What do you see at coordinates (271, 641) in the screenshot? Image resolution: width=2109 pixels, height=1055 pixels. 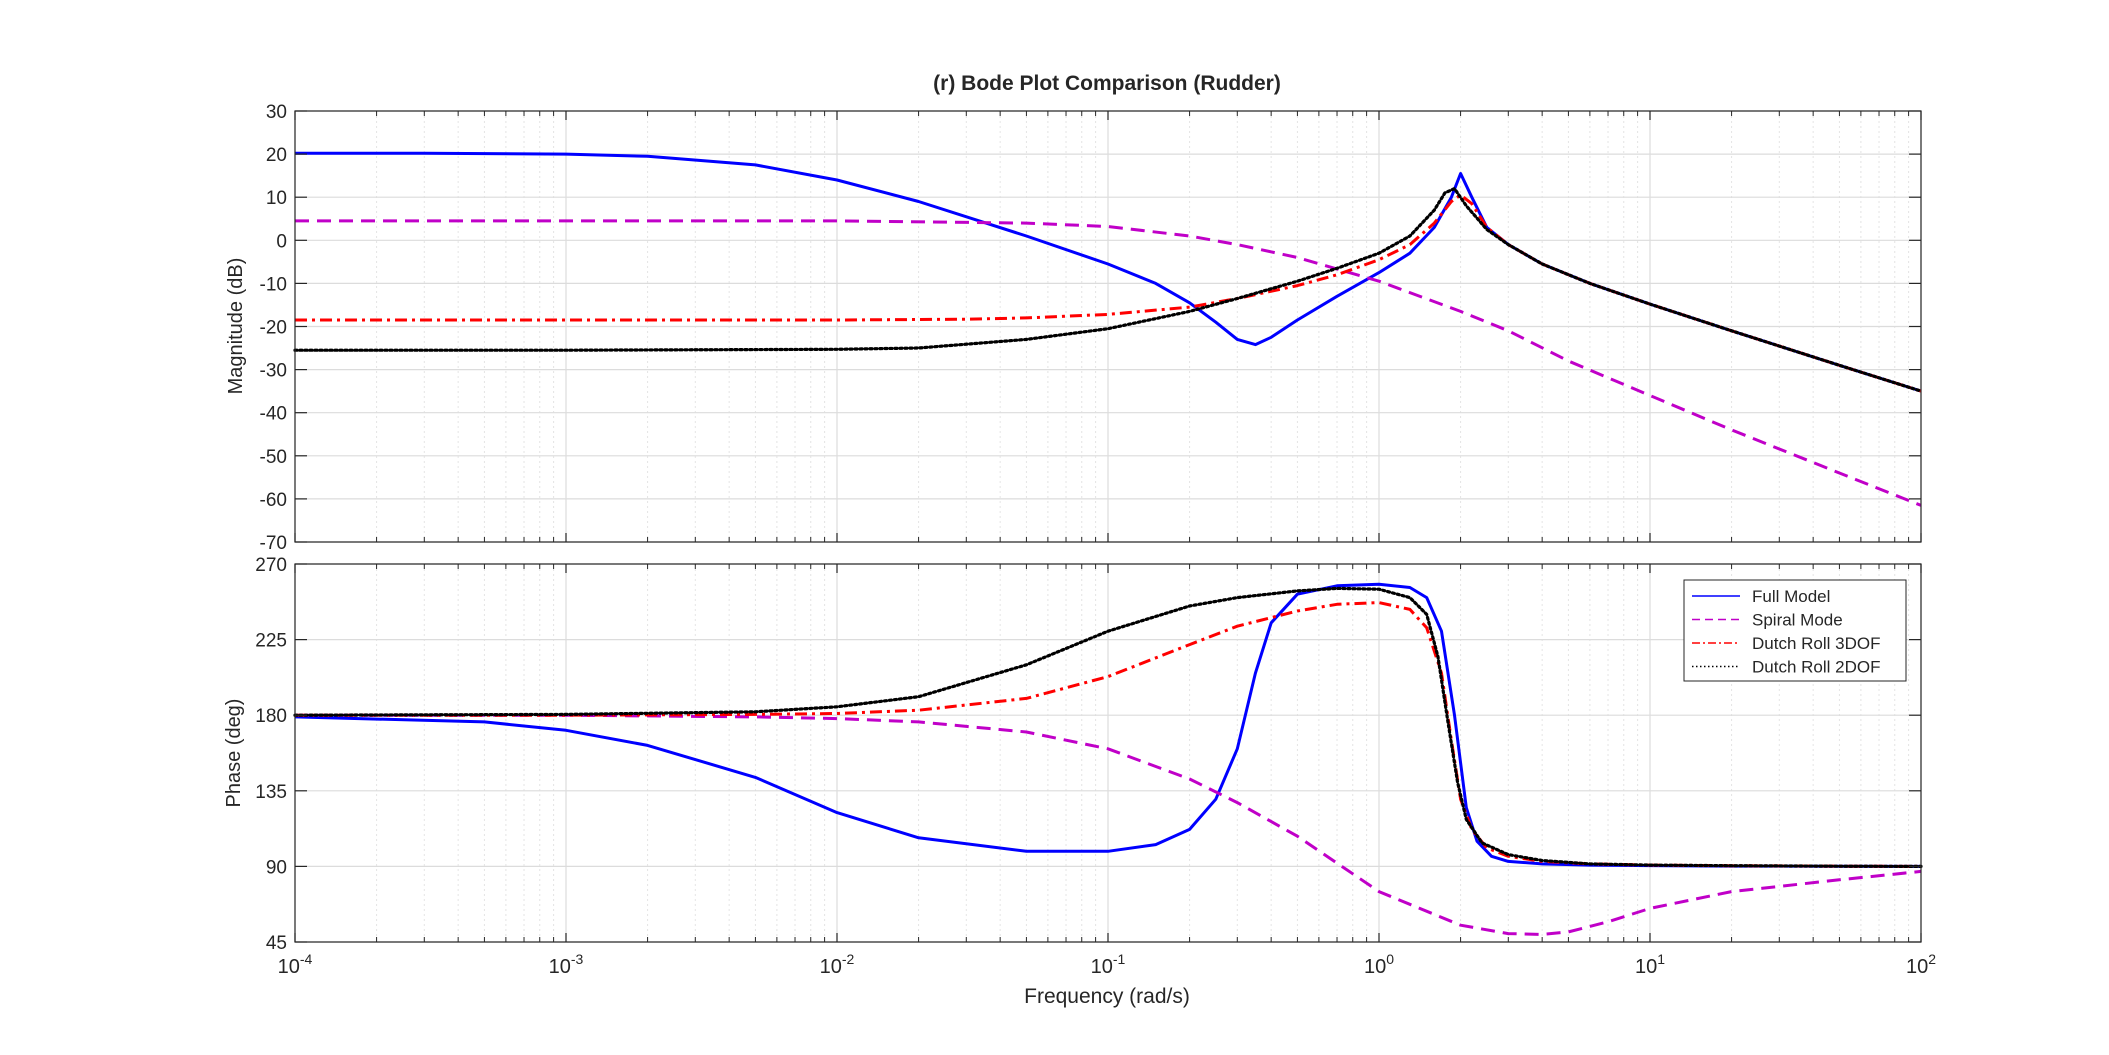 I see `phase-y-tick-label: 225` at bounding box center [271, 641].